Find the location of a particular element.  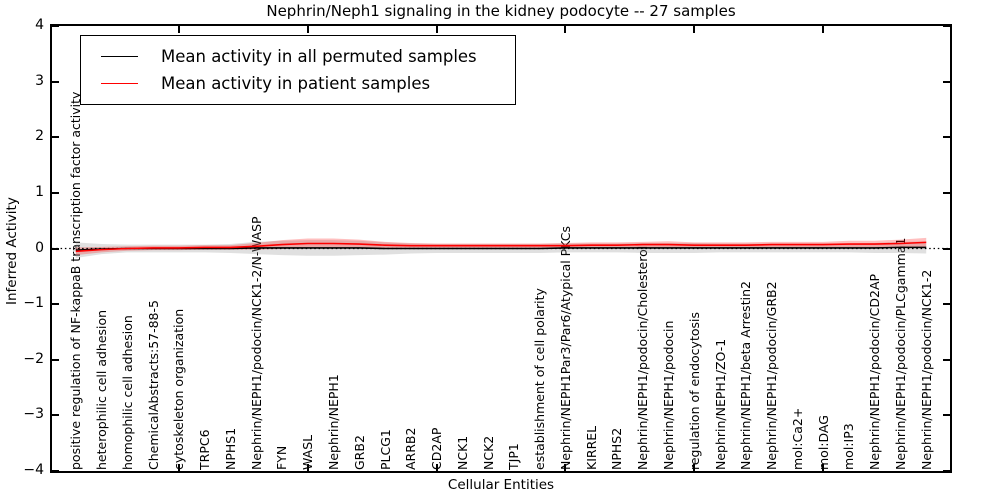

y-tick-label: −2 is located at coordinates (33, 358).